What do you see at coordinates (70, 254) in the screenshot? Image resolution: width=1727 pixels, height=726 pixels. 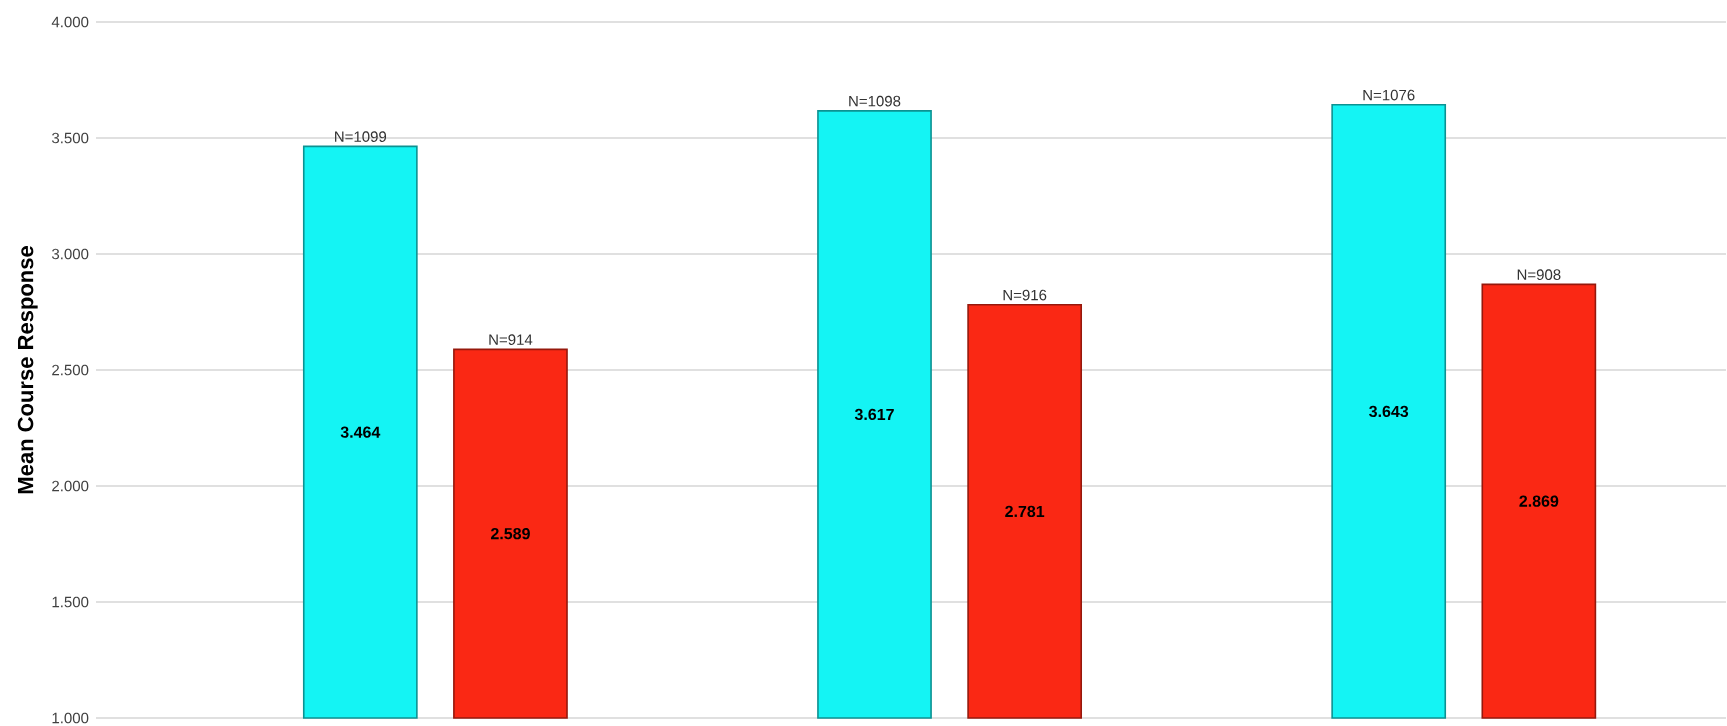 I see `y-tick-label: 3.000` at bounding box center [70, 254].